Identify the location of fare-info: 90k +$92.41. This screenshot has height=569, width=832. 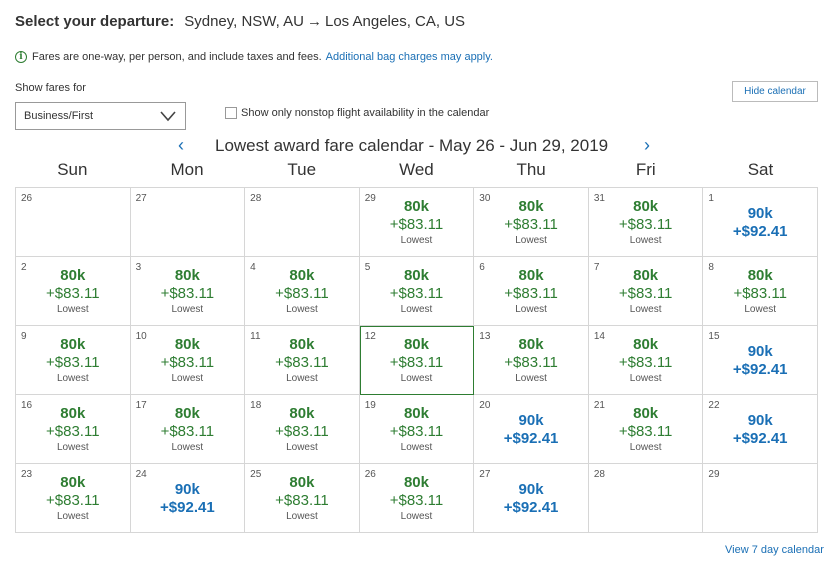
(188, 499).